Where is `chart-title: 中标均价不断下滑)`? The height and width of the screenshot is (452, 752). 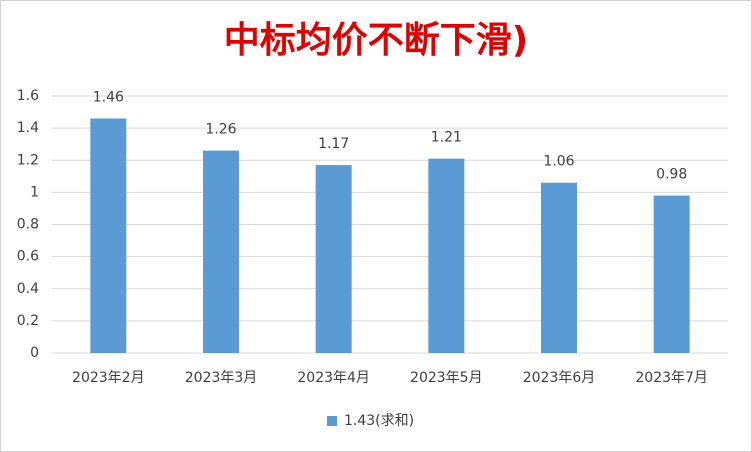 chart-title: 中标均价不断下滑) is located at coordinates (376, 40).